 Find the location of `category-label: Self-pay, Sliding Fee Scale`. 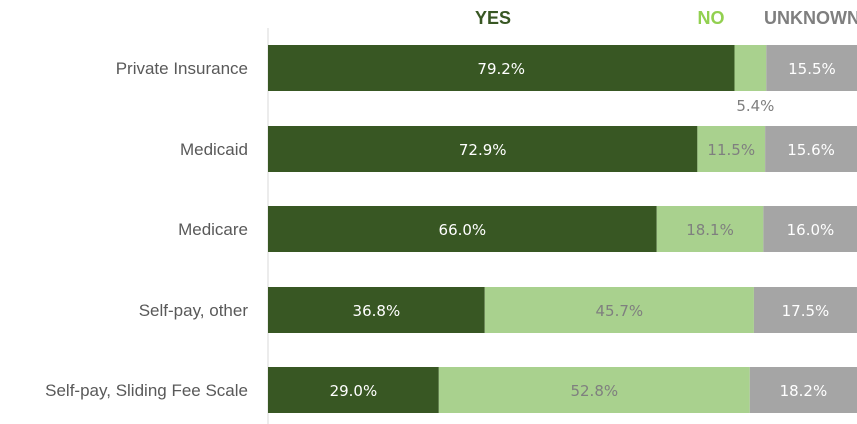

category-label: Self-pay, Sliding Fee Scale is located at coordinates (146, 390).